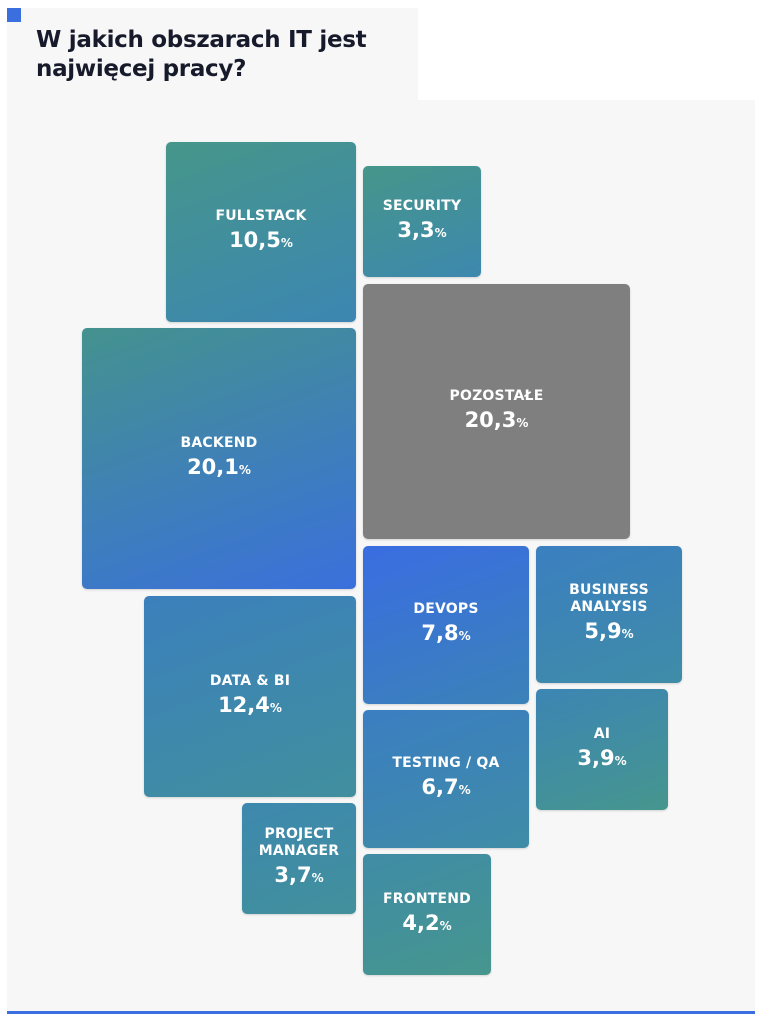  What do you see at coordinates (440, 633) in the screenshot?
I see `value-number: 7,8` at bounding box center [440, 633].